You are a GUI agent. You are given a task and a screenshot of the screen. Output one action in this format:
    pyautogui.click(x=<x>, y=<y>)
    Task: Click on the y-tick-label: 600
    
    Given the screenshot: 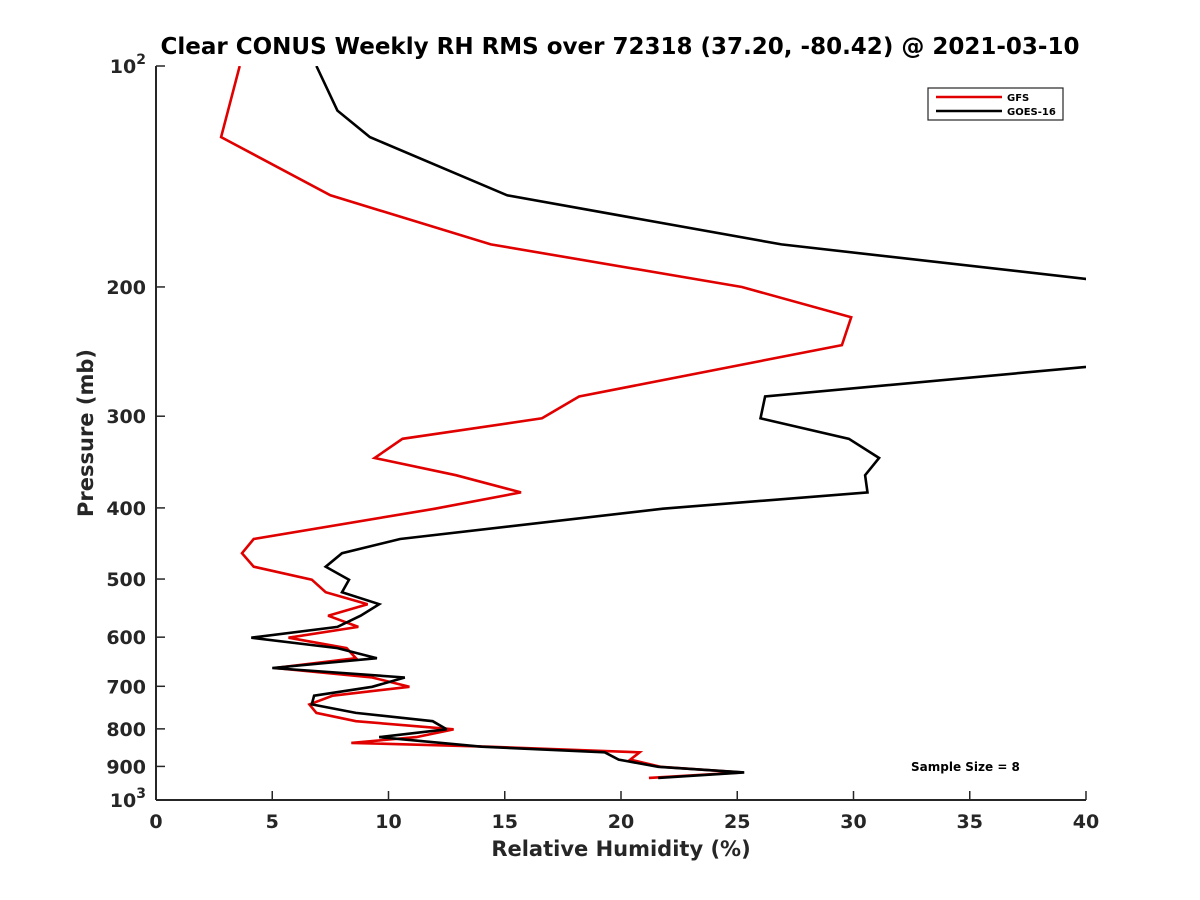 What is the action you would take?
    pyautogui.click(x=126, y=638)
    